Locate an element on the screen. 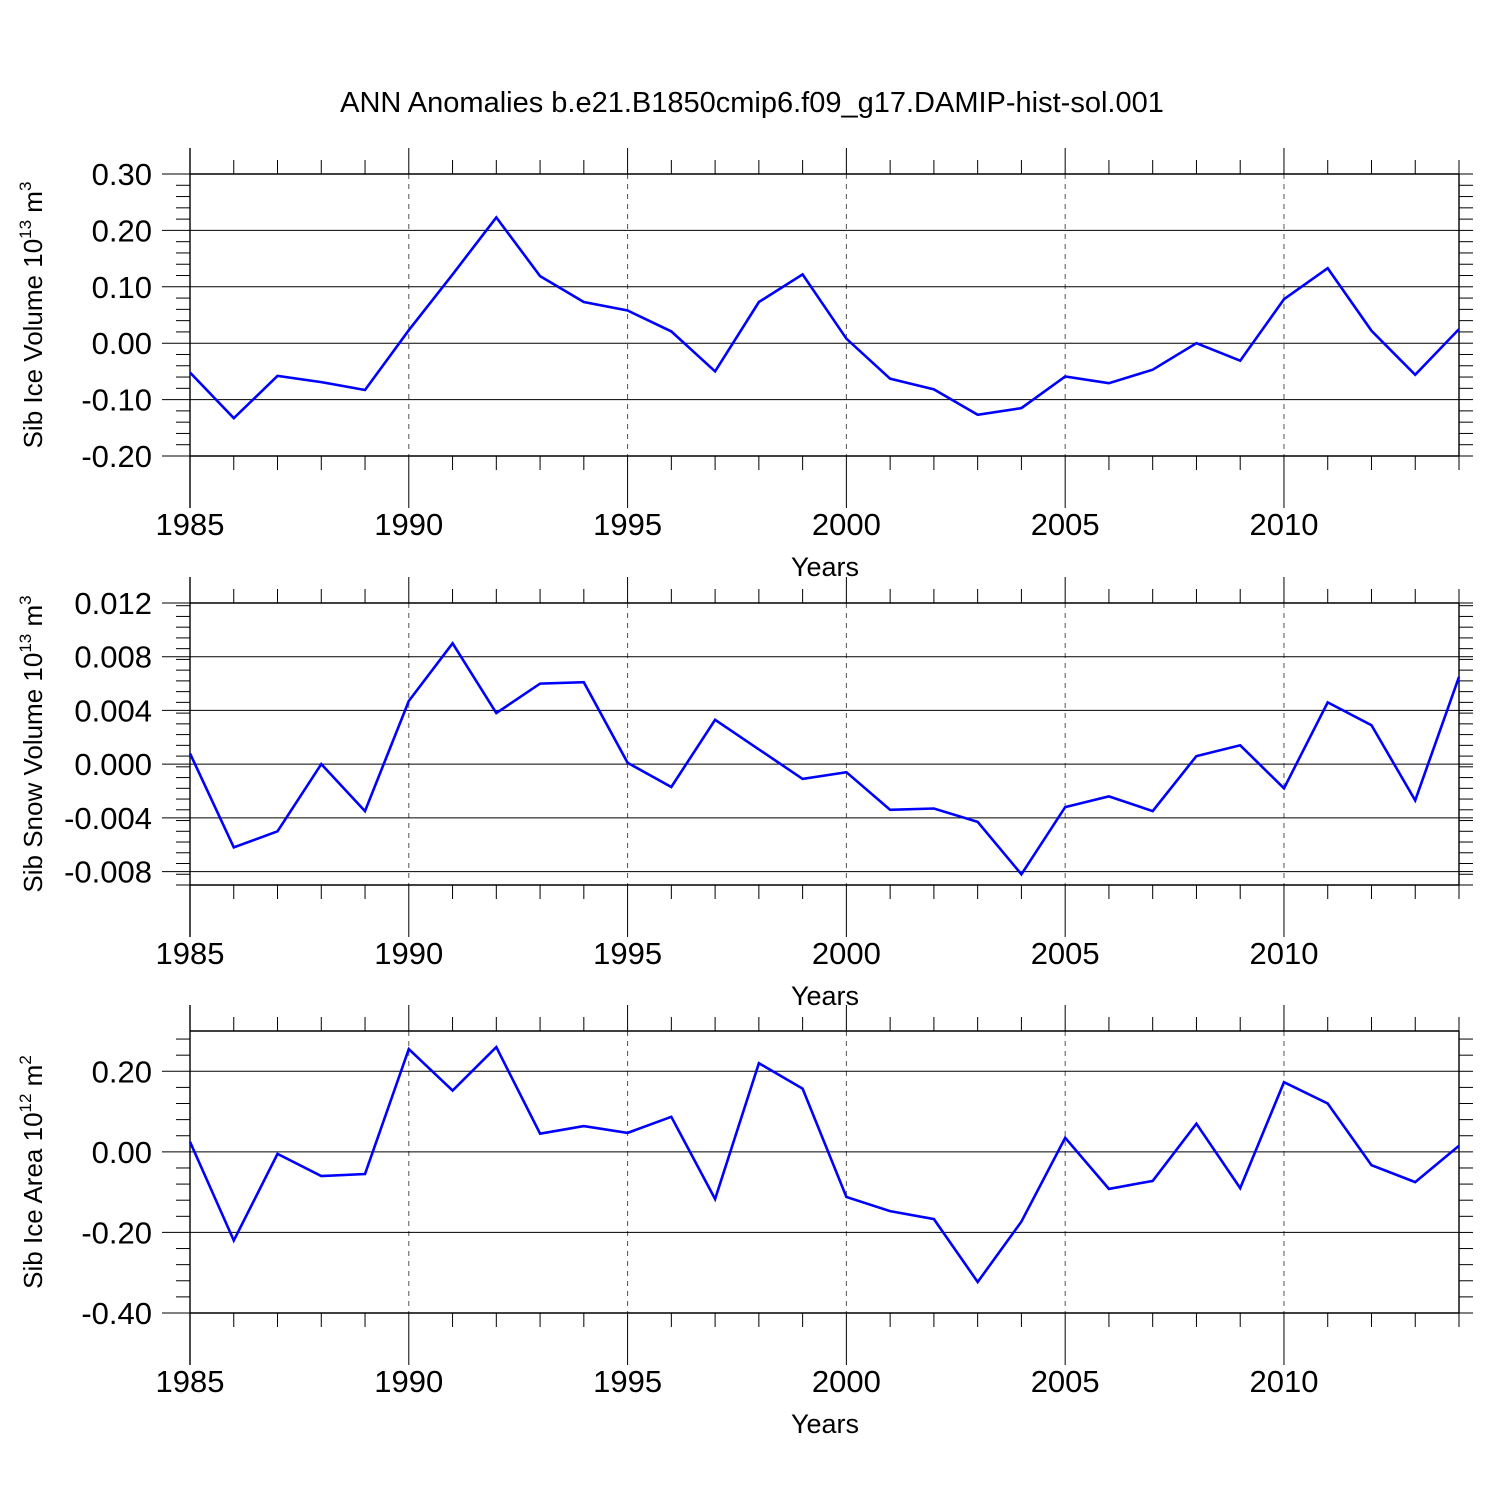 This screenshot has height=1500, width=1500. y-tick-label: 0.10 is located at coordinates (122, 287).